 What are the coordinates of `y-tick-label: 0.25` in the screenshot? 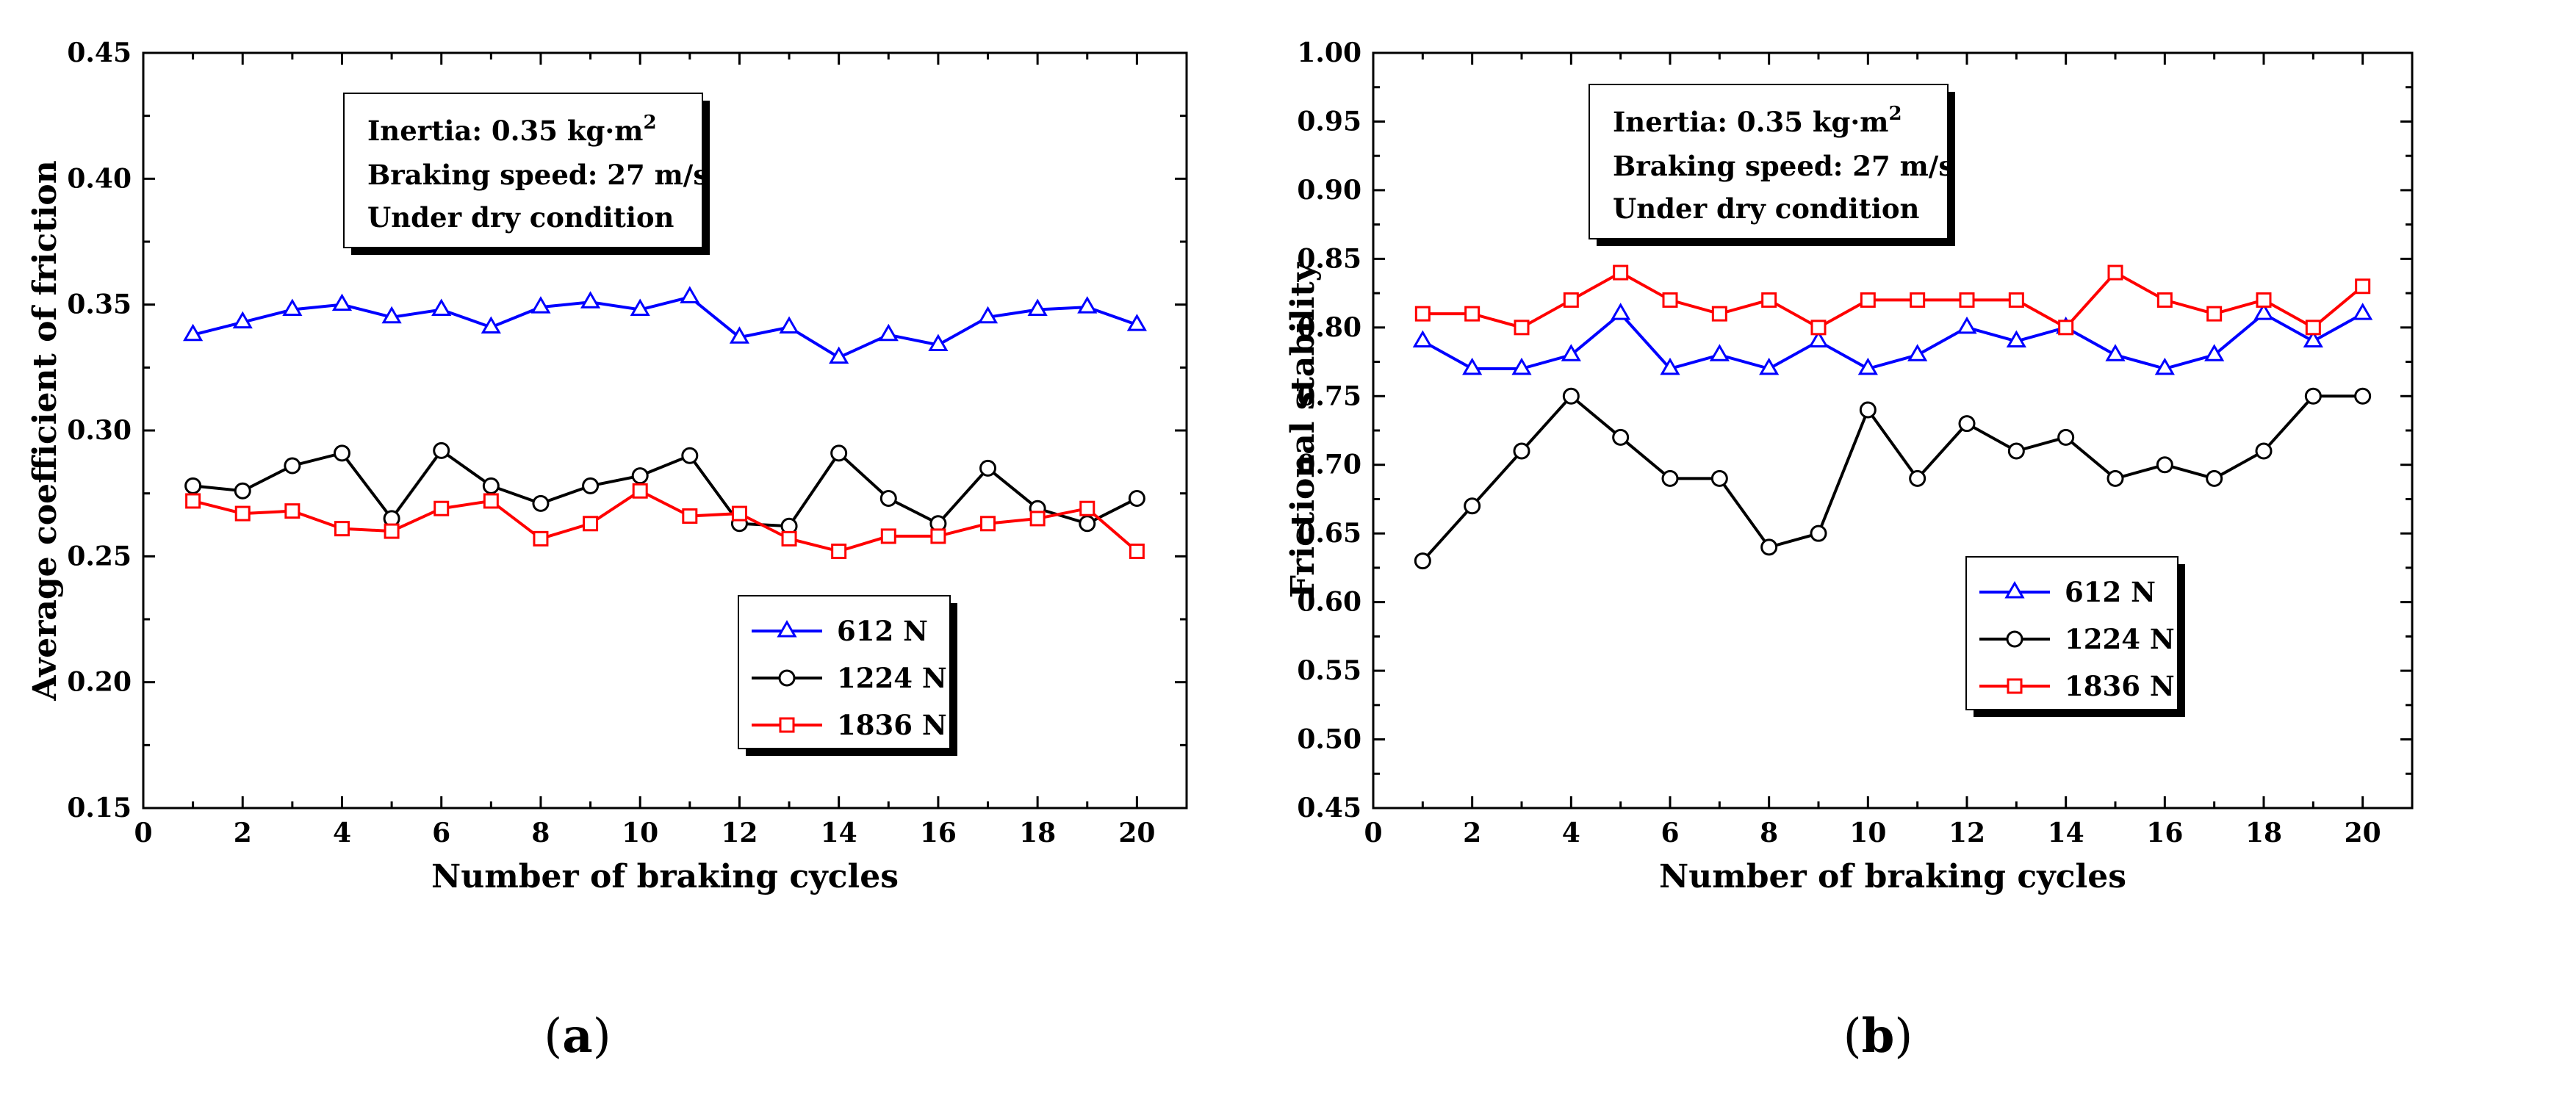 It's located at (99, 557).